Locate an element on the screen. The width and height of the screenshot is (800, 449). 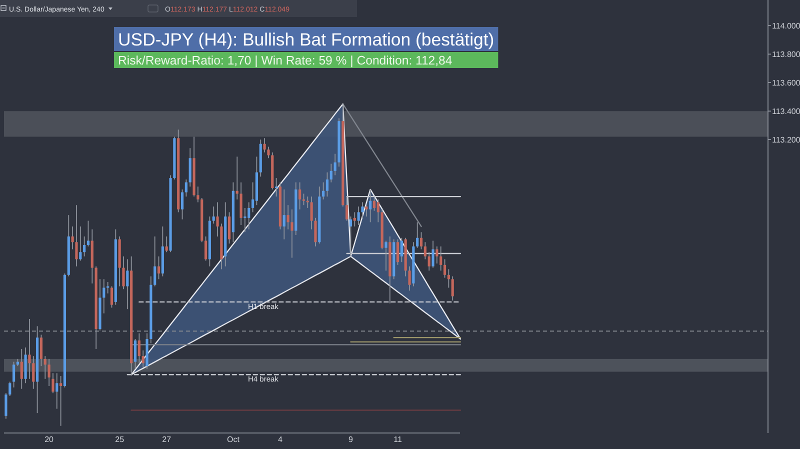
text: USD-JPY (H4): Bullish Bat Formation (bestätigt) is located at coordinates (306, 40).